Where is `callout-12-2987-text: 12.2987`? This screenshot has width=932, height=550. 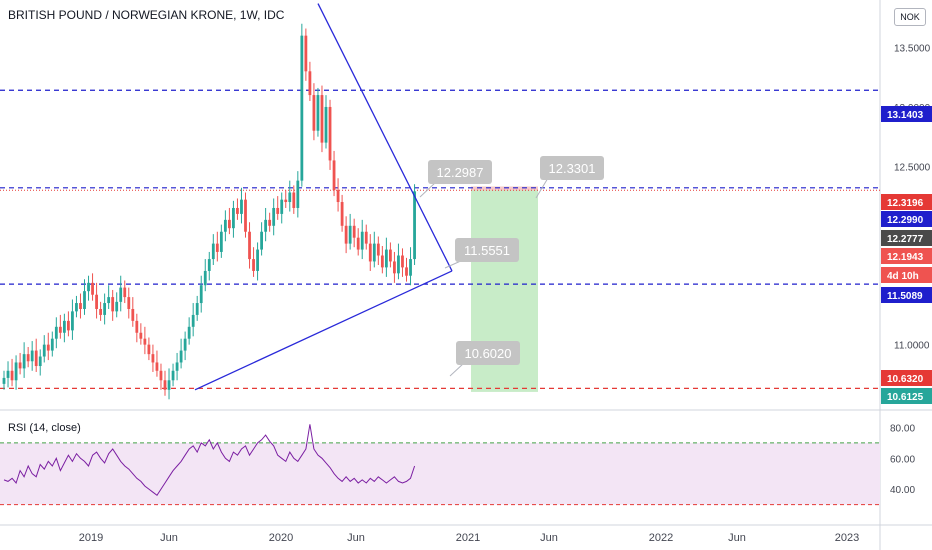 callout-12-2987-text: 12.2987 is located at coordinates (460, 172).